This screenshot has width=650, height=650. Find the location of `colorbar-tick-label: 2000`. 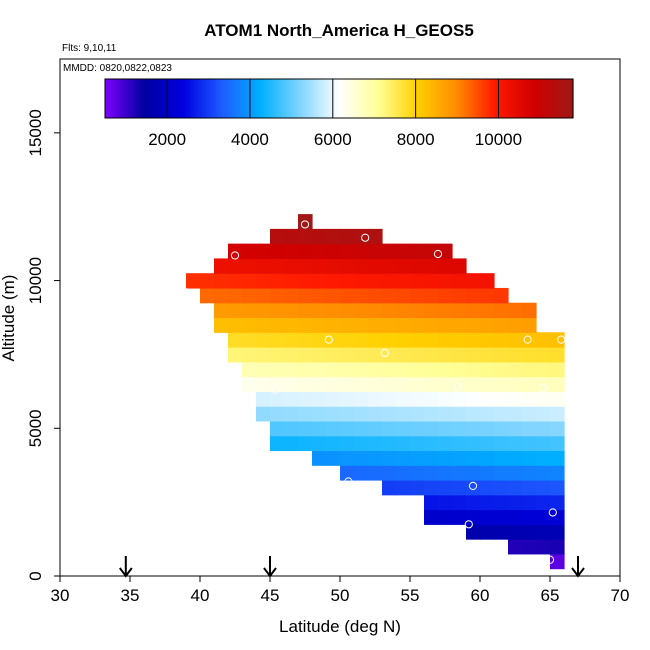

colorbar-tick-label: 2000 is located at coordinates (167, 139).